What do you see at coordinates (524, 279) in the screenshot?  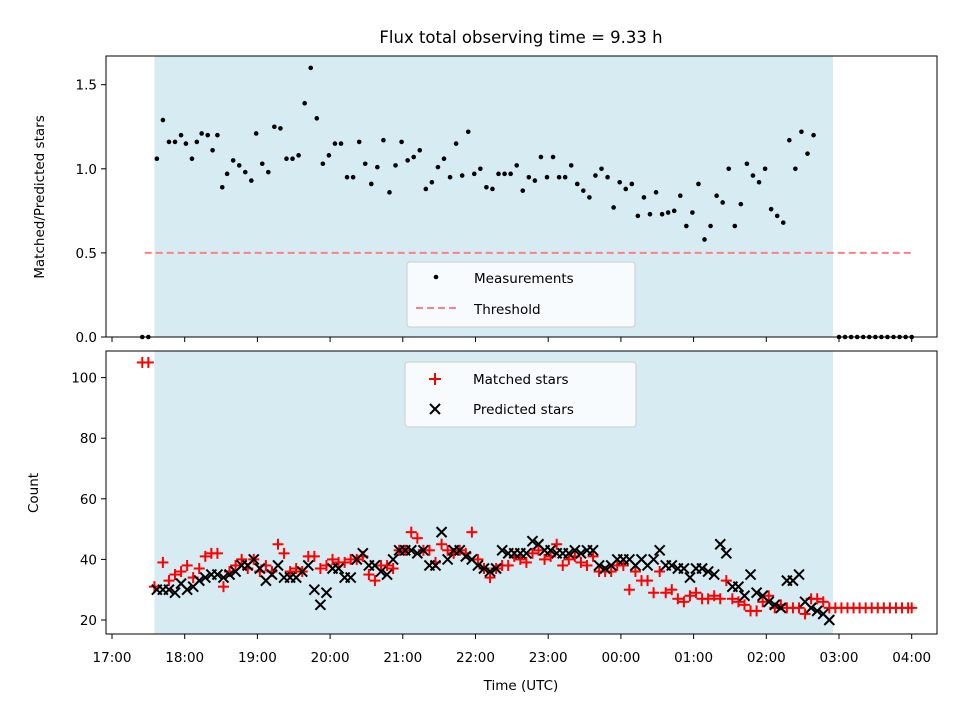 I see `legend-measurements-label: Measurements` at bounding box center [524, 279].